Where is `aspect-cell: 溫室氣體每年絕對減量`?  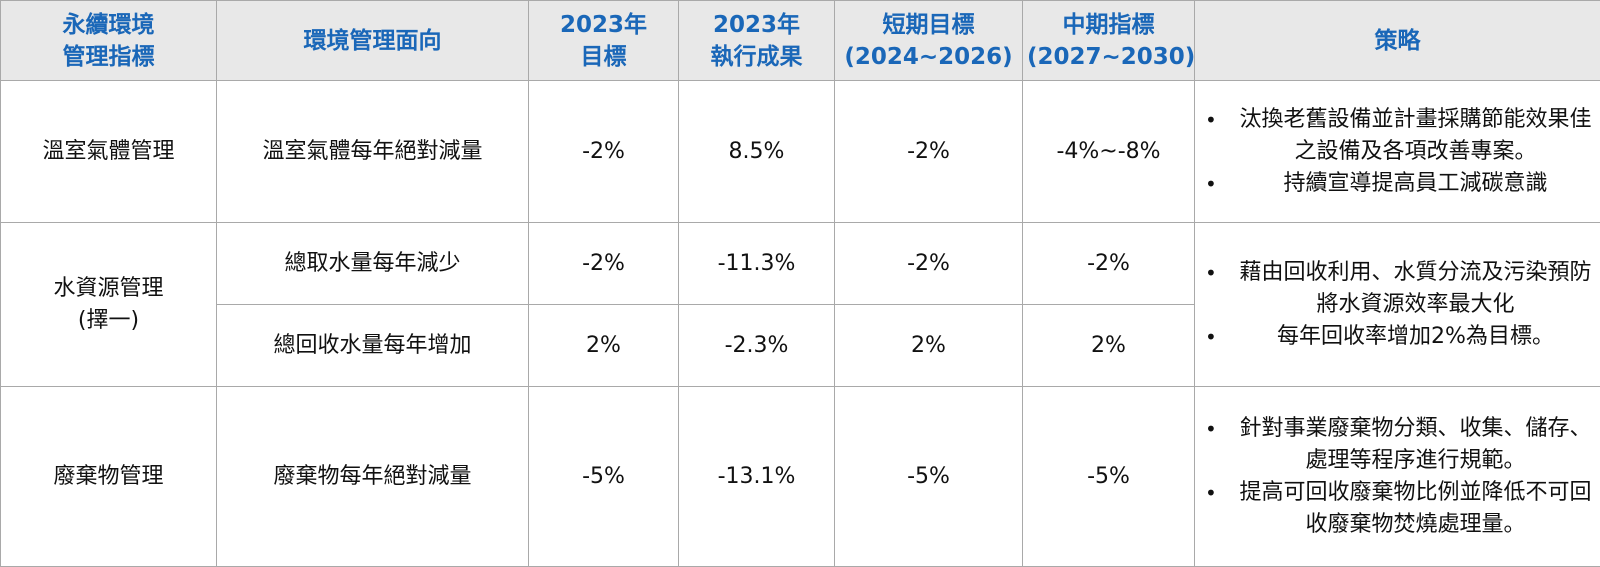
aspect-cell: 溫室氣體每年絕對減量 is located at coordinates (372, 151).